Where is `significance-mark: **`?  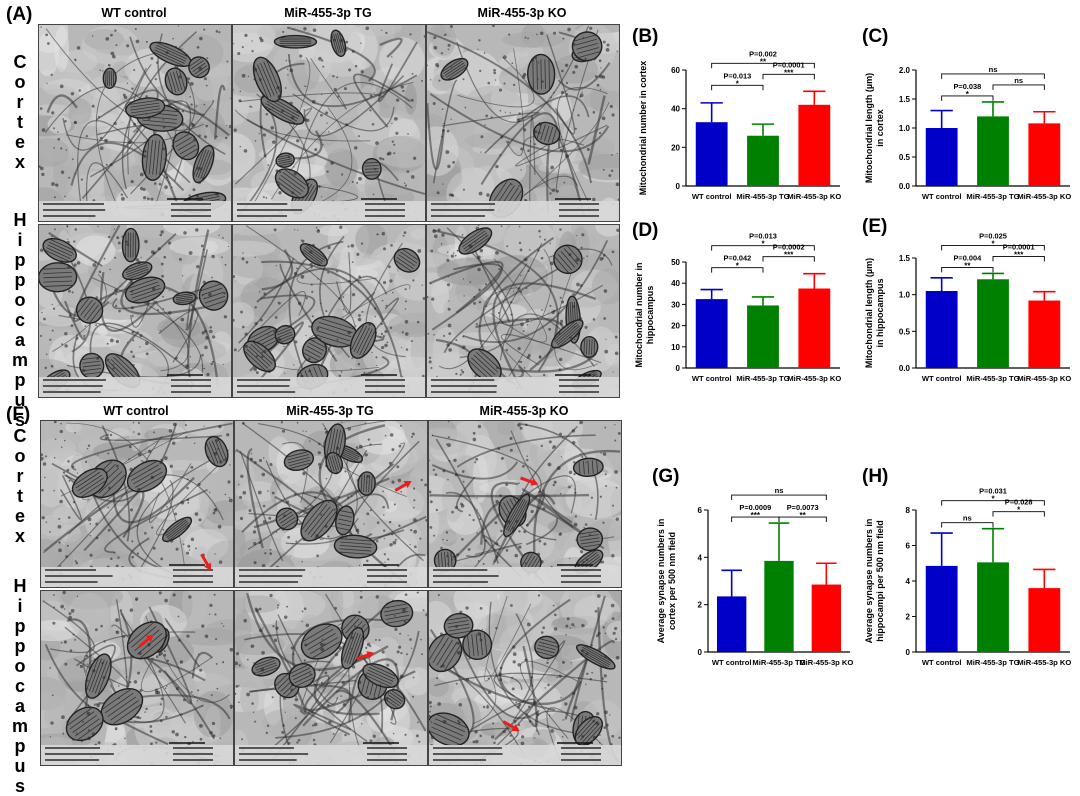
significance-mark: ** is located at coordinates (803, 515).